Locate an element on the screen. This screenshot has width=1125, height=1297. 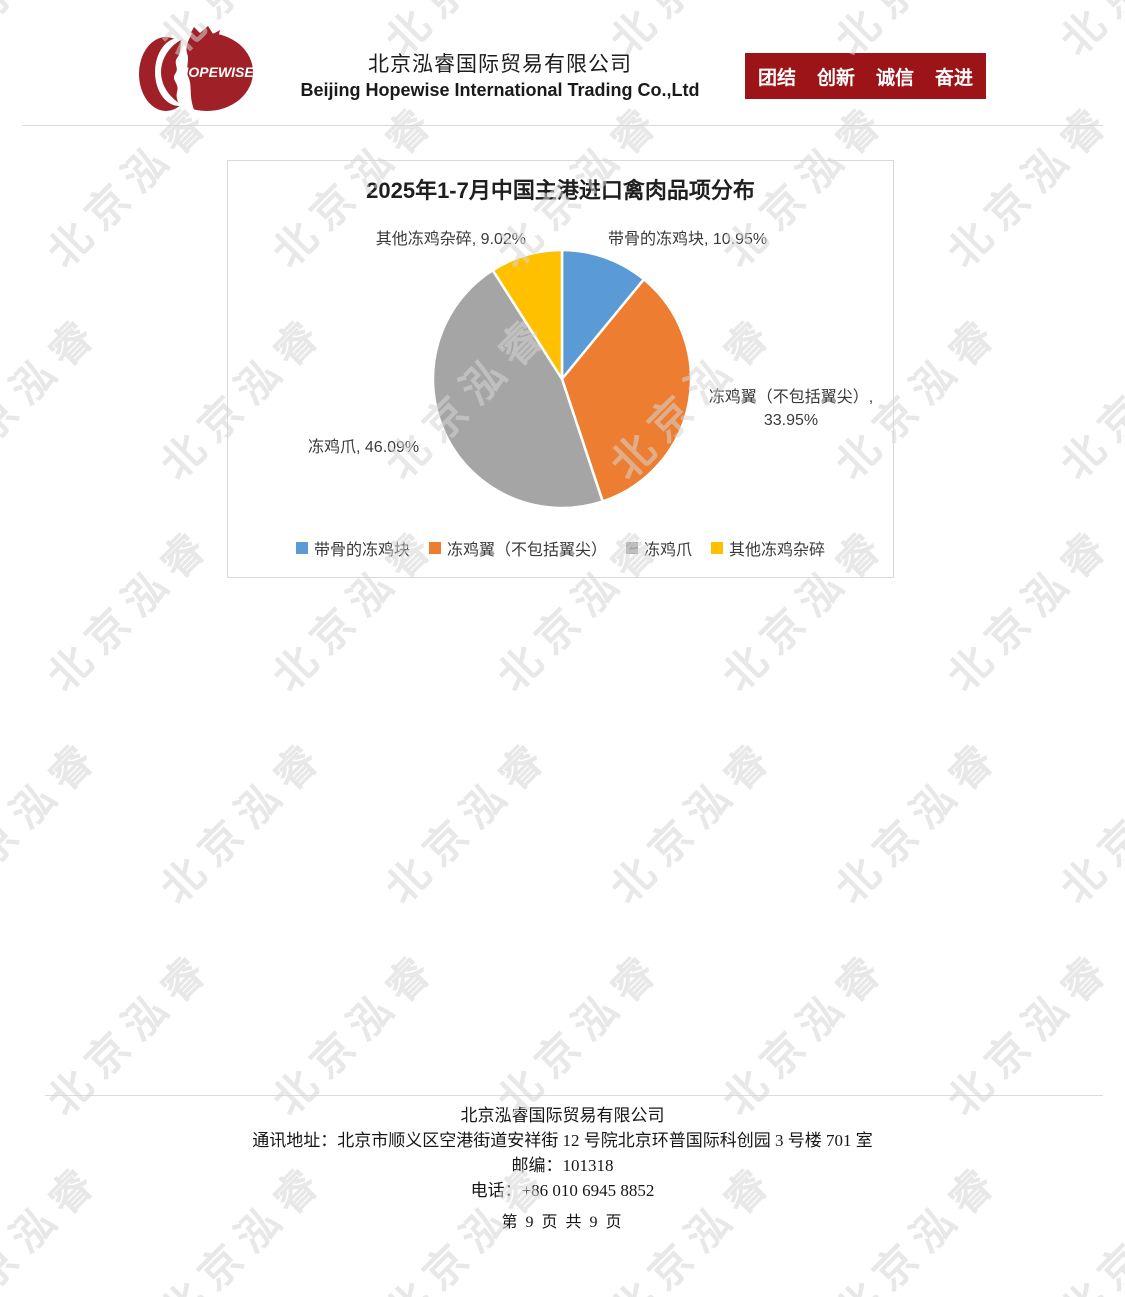
company-name-cn: 北京泓睿国际贸易有限公司 is located at coordinates (500, 64).